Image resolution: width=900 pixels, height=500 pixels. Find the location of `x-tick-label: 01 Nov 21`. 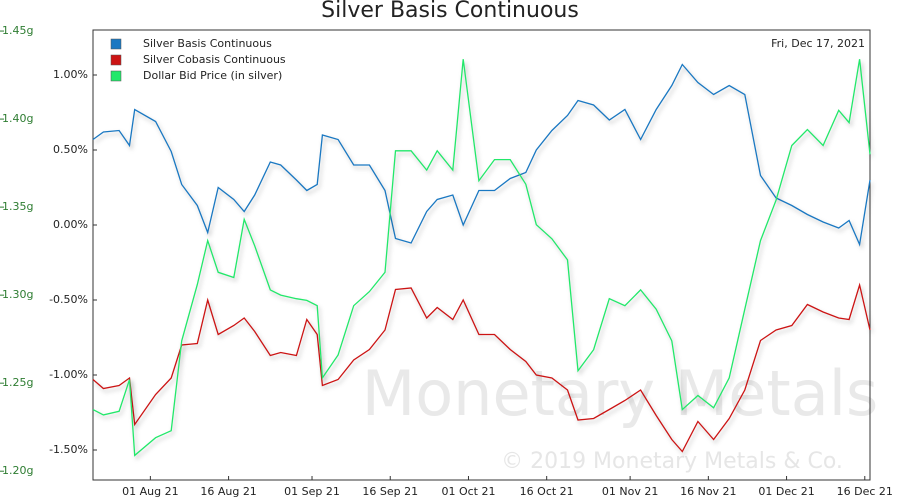

x-tick-label: 01 Nov 21 is located at coordinates (630, 491).